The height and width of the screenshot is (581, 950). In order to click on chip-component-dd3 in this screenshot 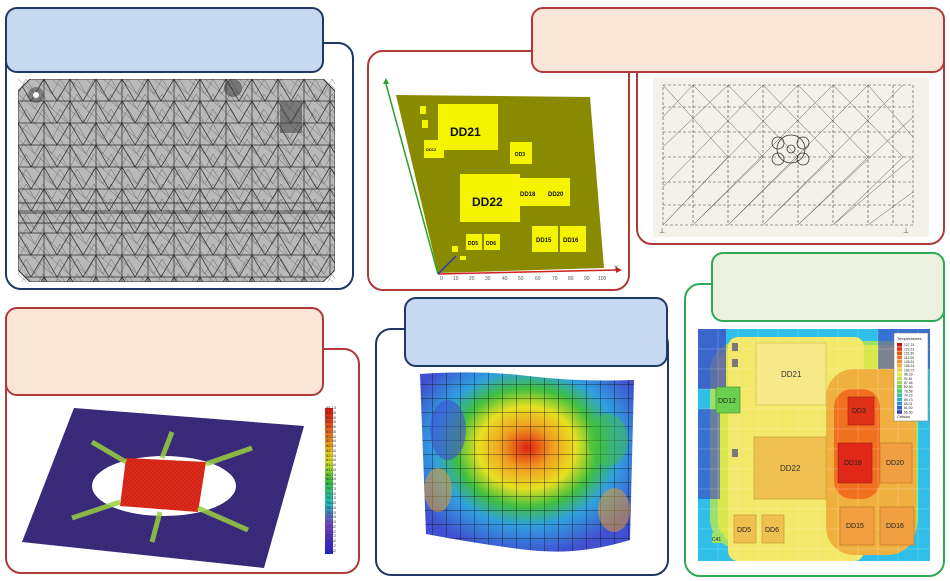, I will do `click(521, 153)`.